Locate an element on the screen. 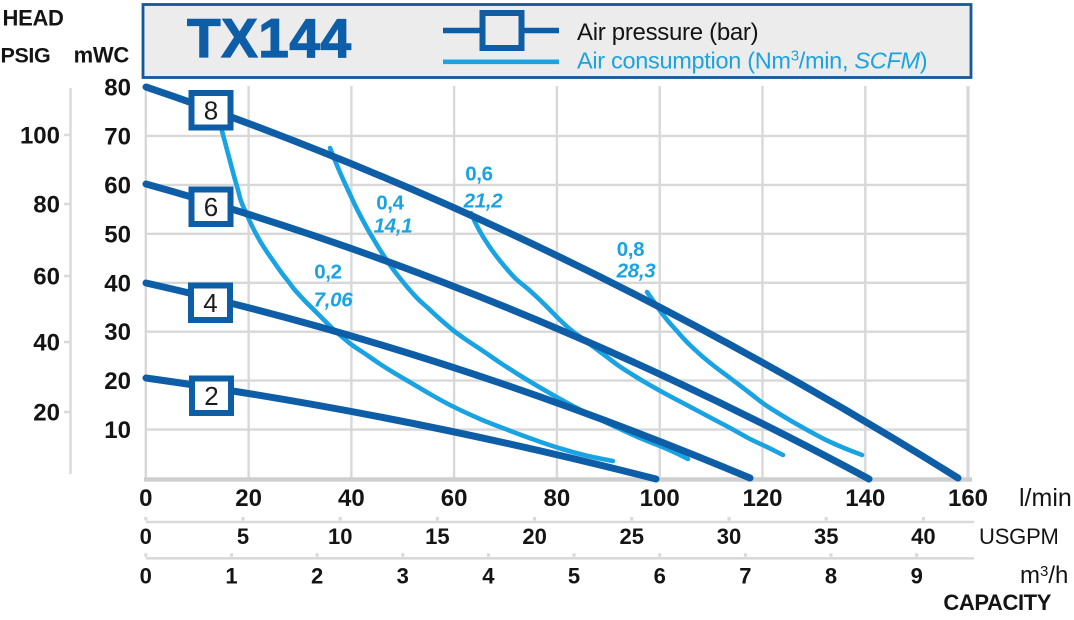 Image resolution: width=1074 pixels, height=620 pixels. svg-text: 28,3 is located at coordinates (636, 271).